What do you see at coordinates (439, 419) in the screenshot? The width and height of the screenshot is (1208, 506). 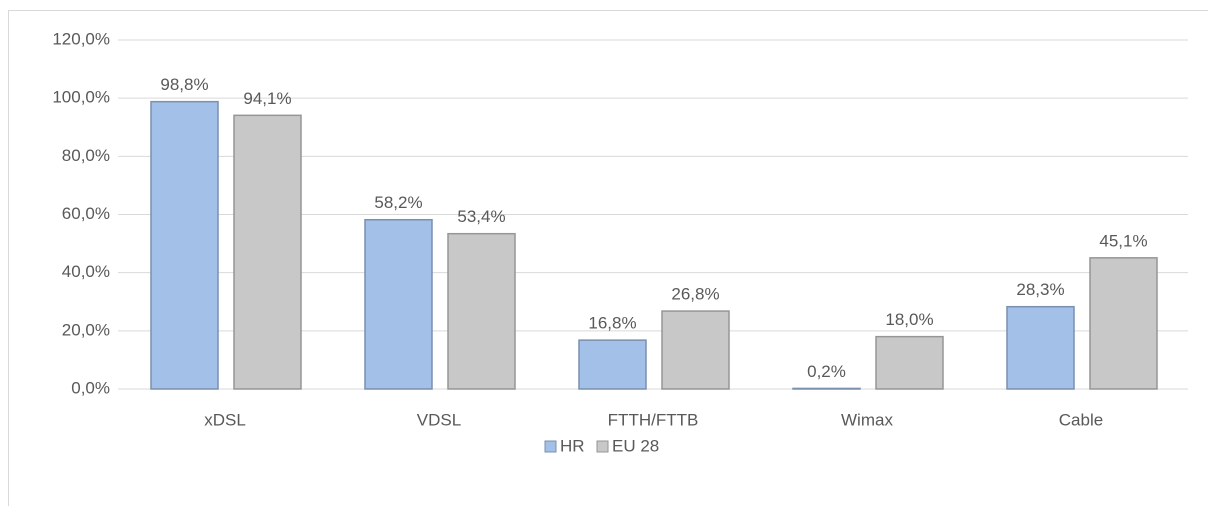 I see `x-tick-label: VDSL` at bounding box center [439, 419].